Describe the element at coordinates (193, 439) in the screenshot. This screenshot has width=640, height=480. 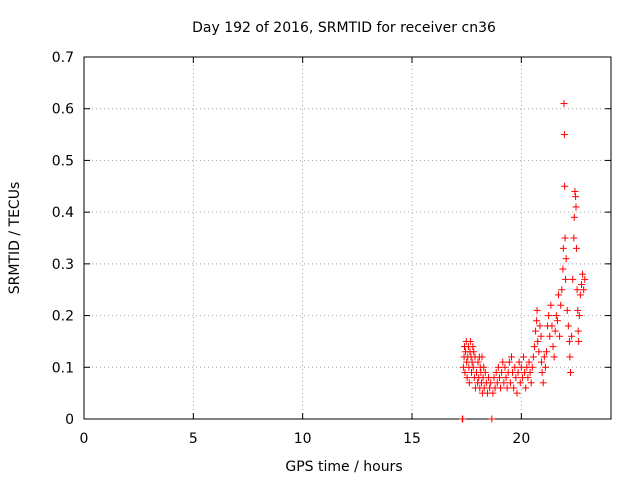
I see `x-tick-label: 5` at that location.